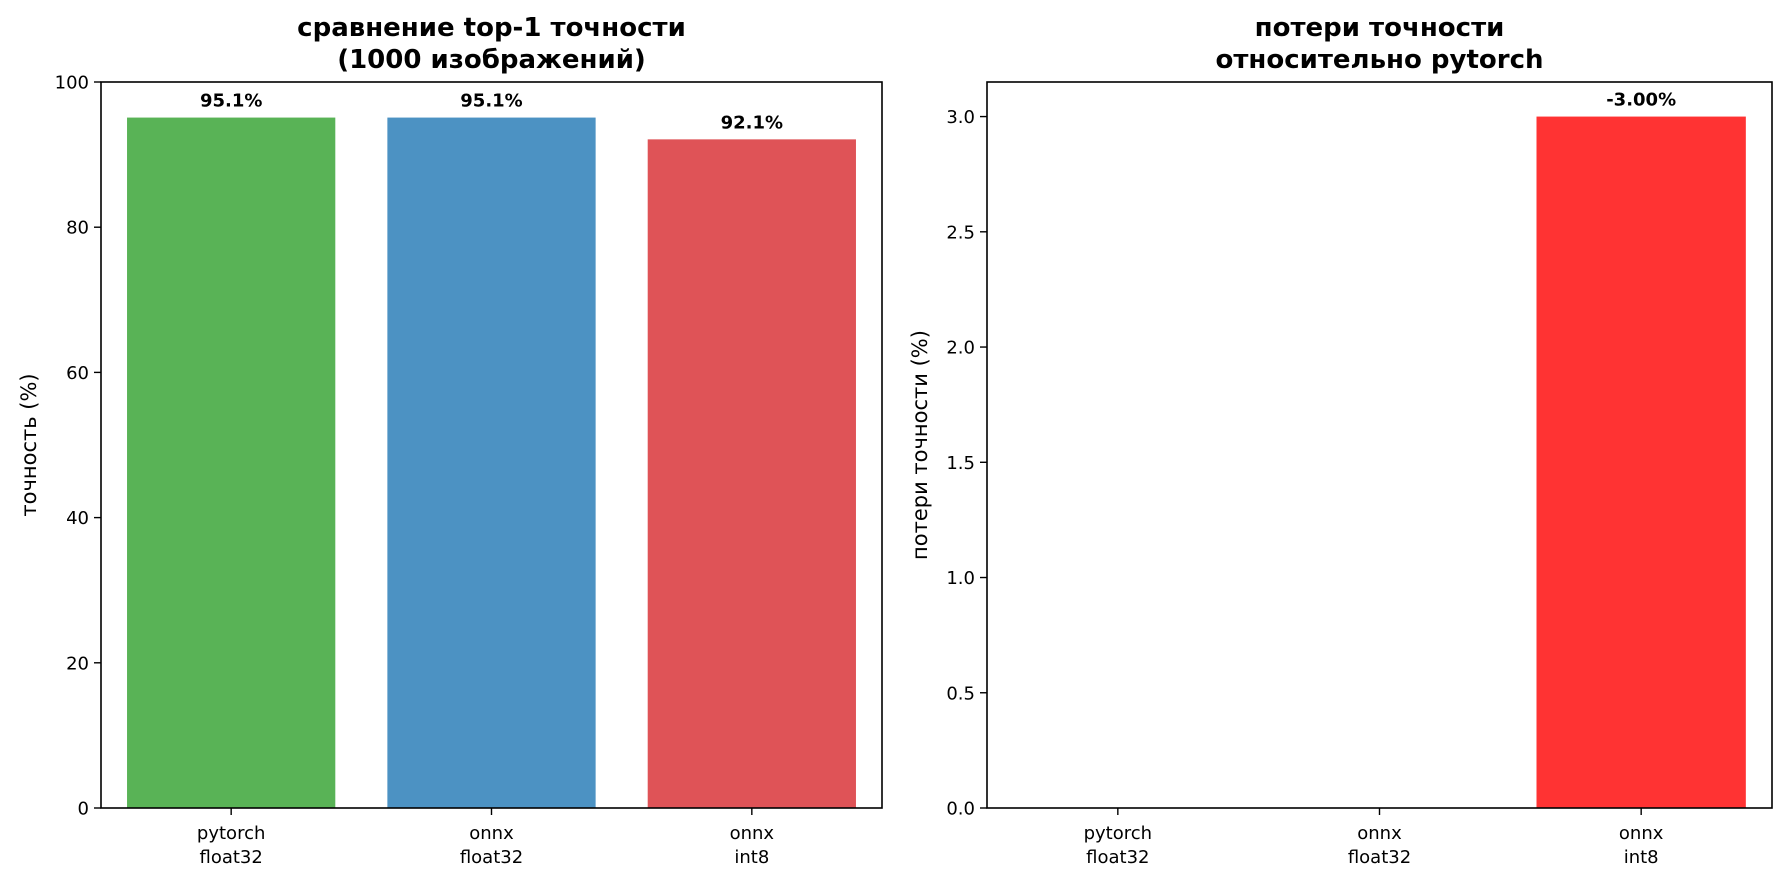  Describe the element at coordinates (920, 445) in the screenshot. I see `y-axis-label: потери точности (%)` at that location.